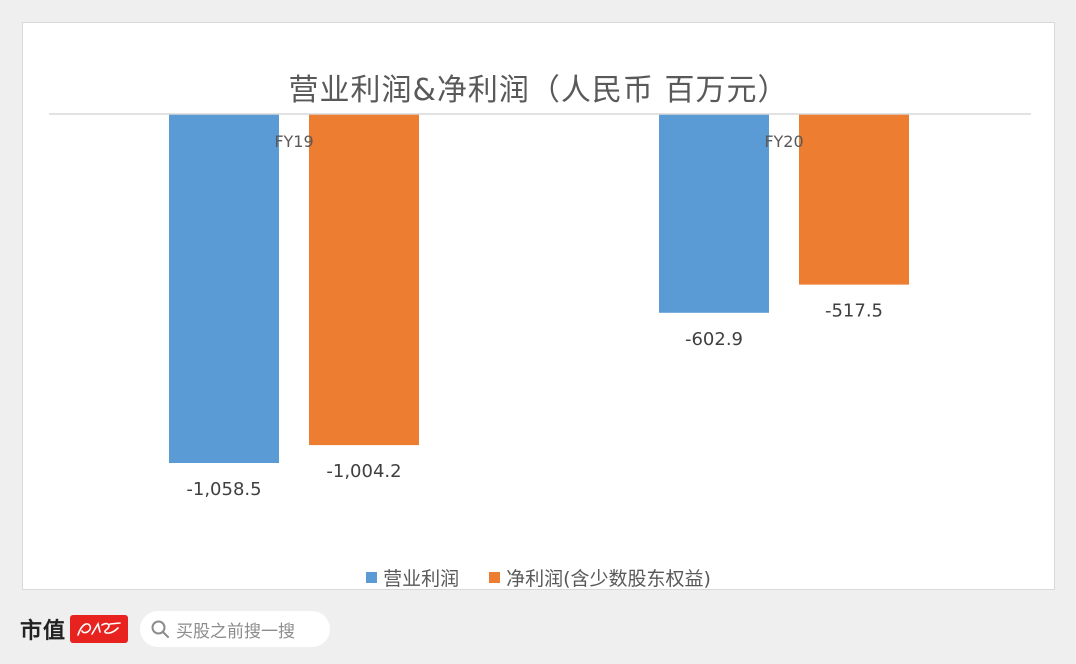 The height and width of the screenshot is (664, 1076). What do you see at coordinates (160, 629) in the screenshot?
I see `search-icon` at bounding box center [160, 629].